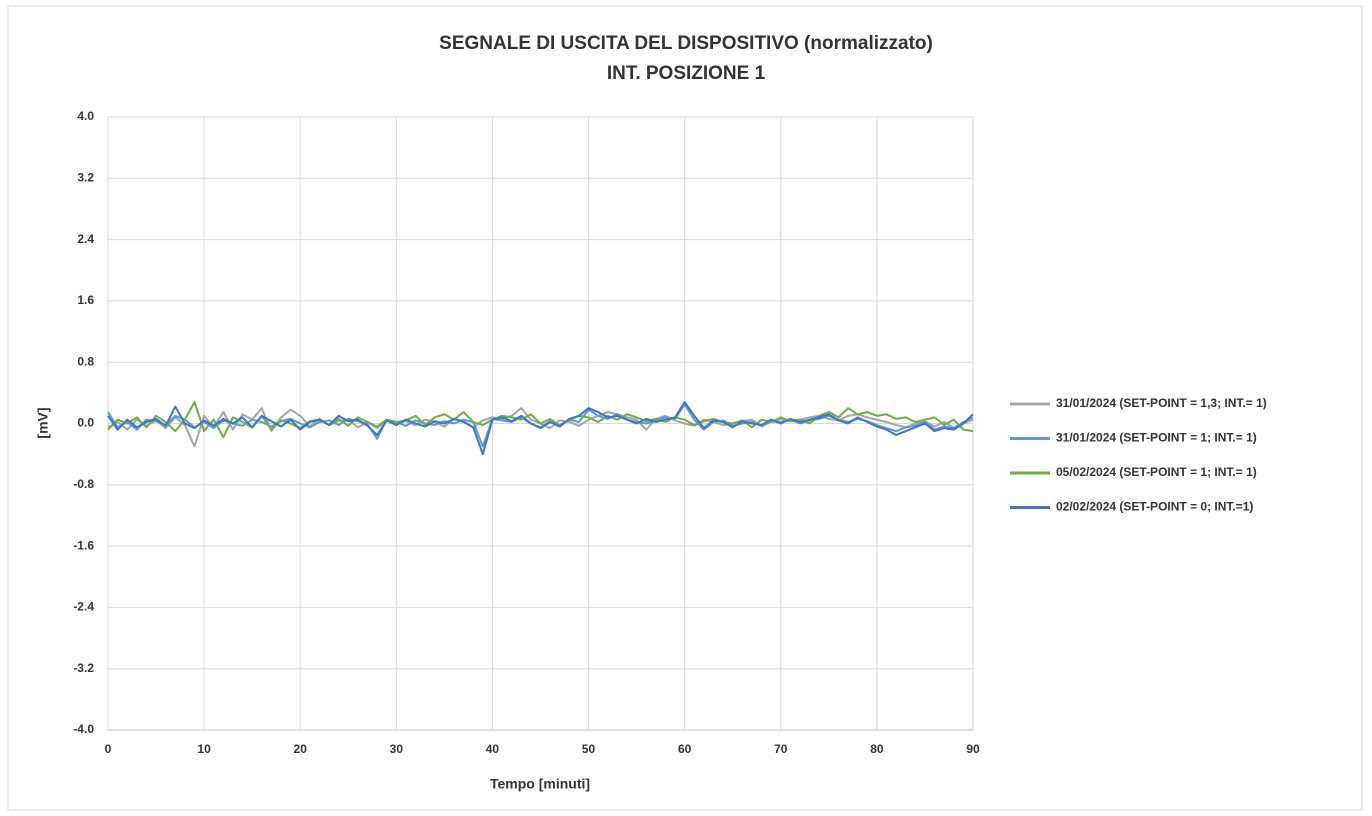 This screenshot has width=1372, height=816. I want to click on y-axis-label: [mV], so click(43, 422).